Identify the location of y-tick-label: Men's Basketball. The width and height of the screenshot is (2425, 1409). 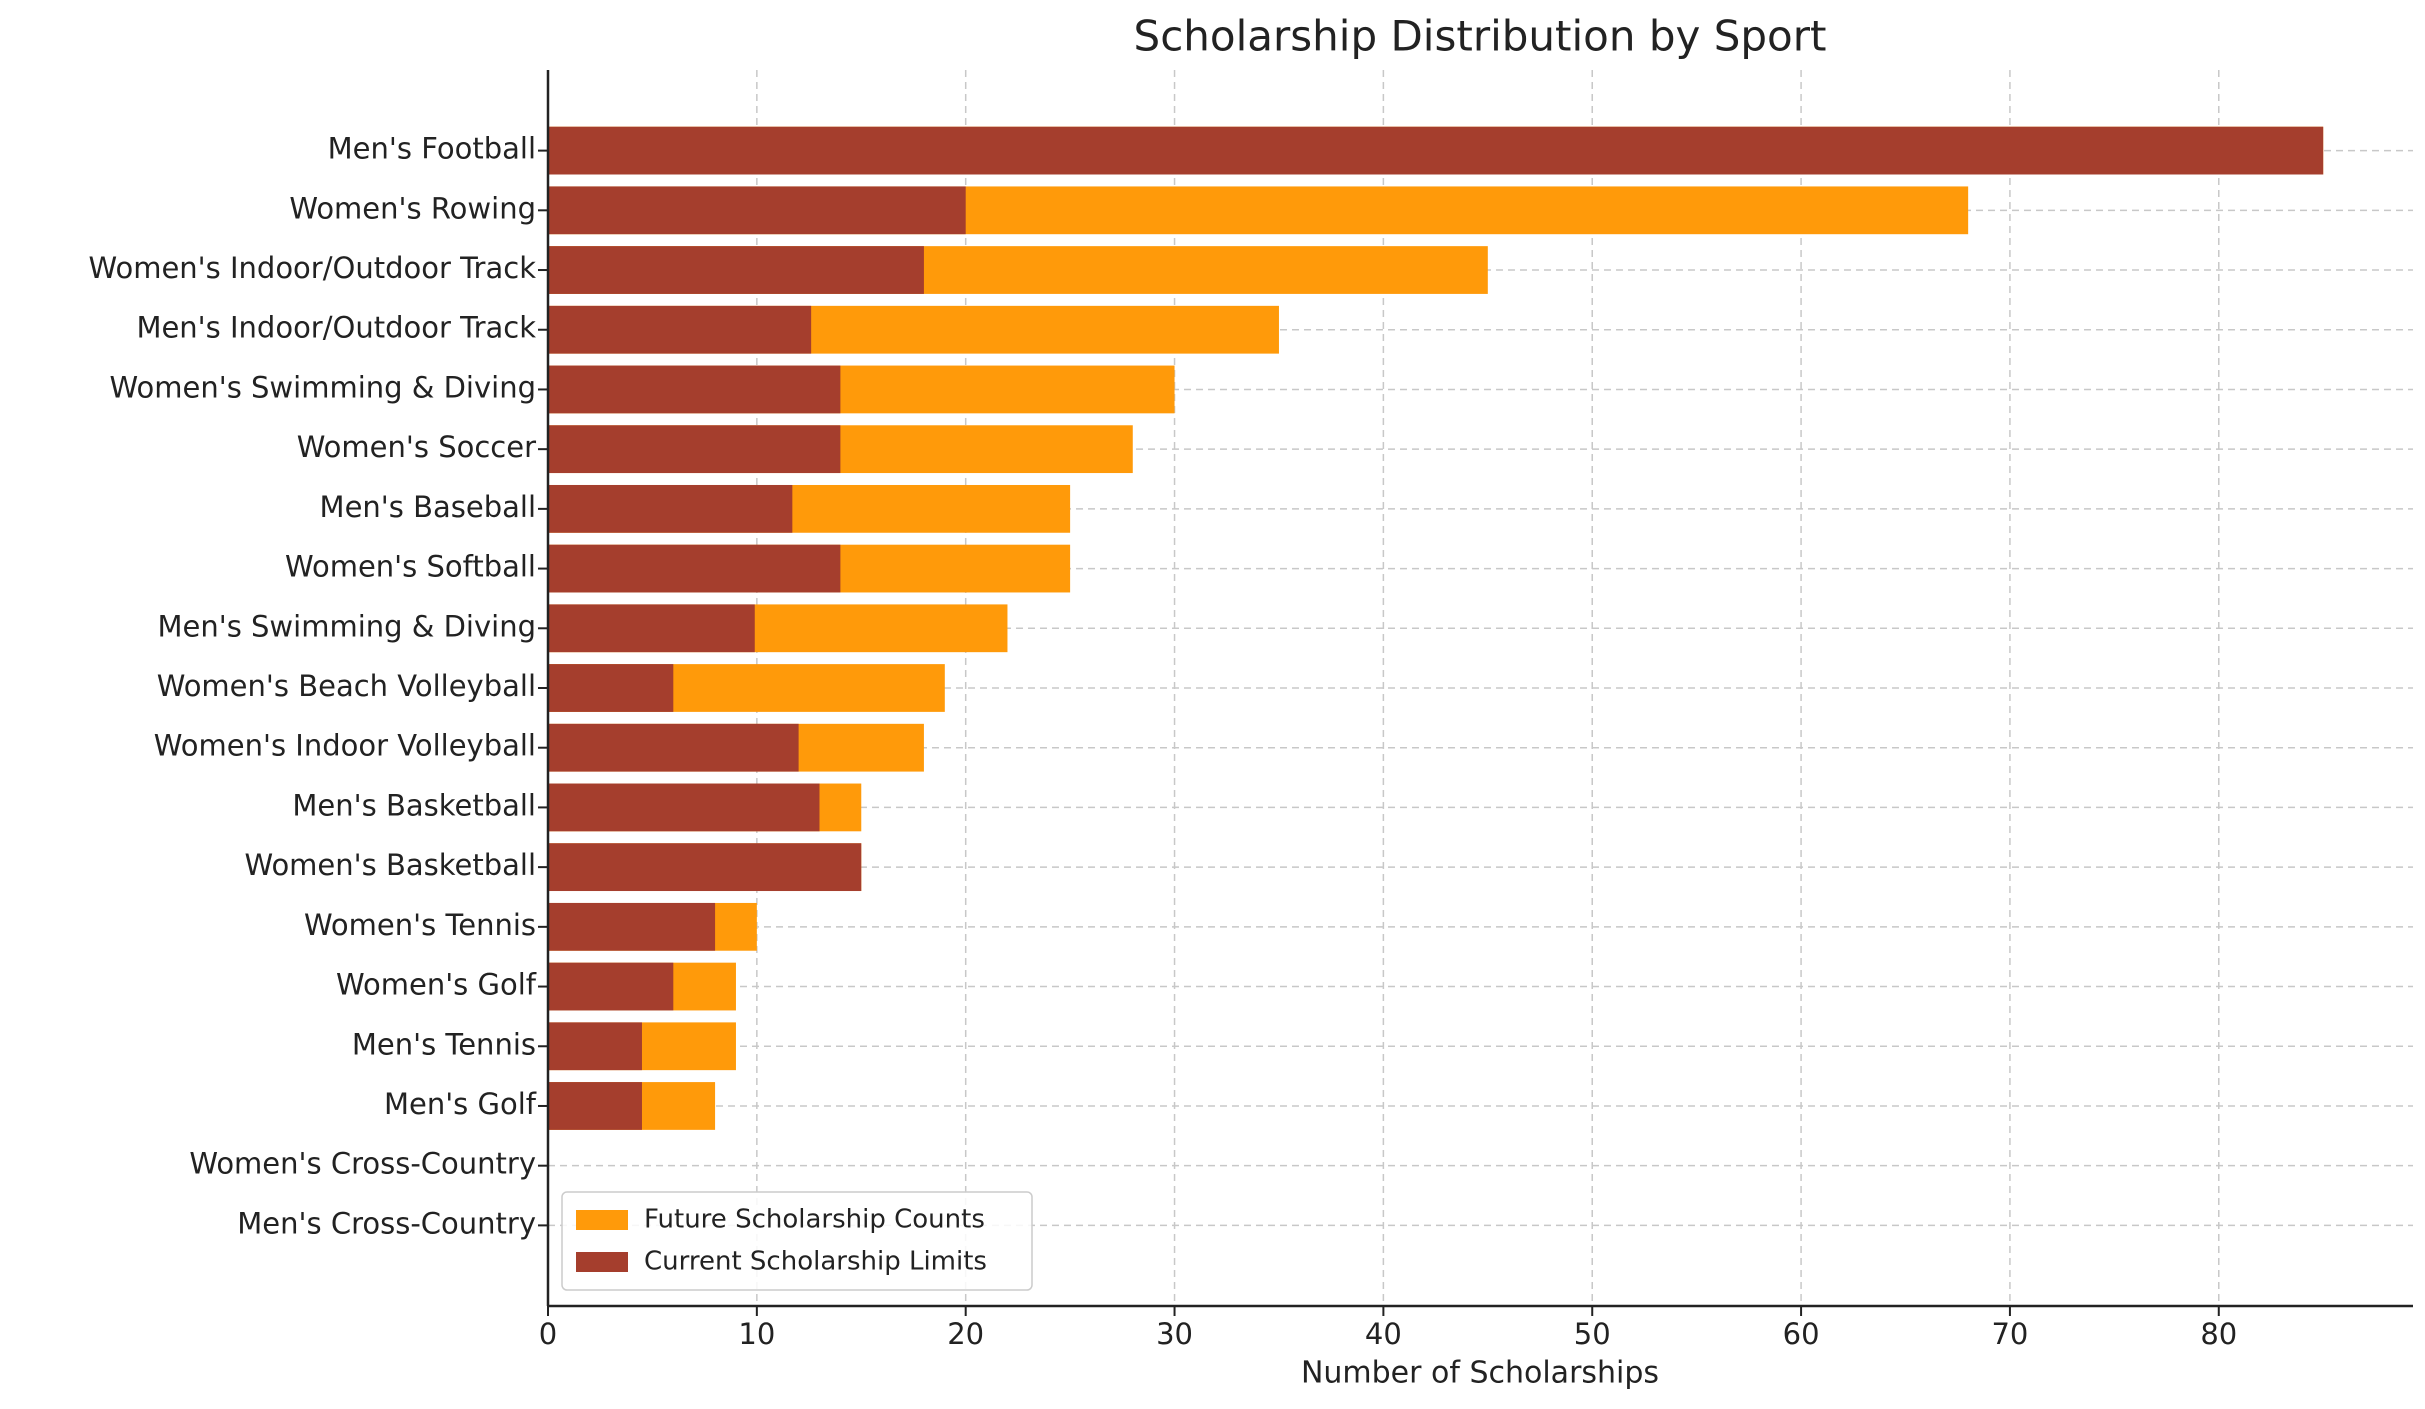
(414, 805).